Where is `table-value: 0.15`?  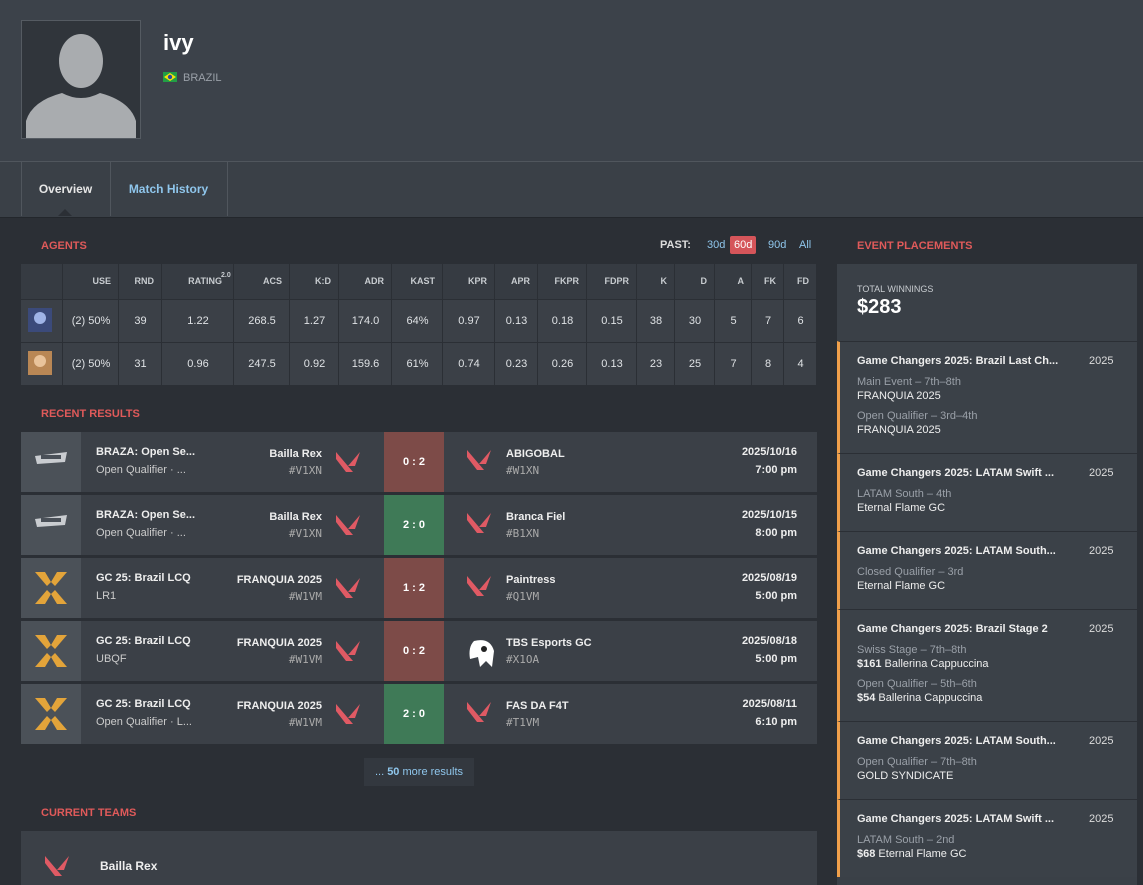 table-value: 0.15 is located at coordinates (612, 321).